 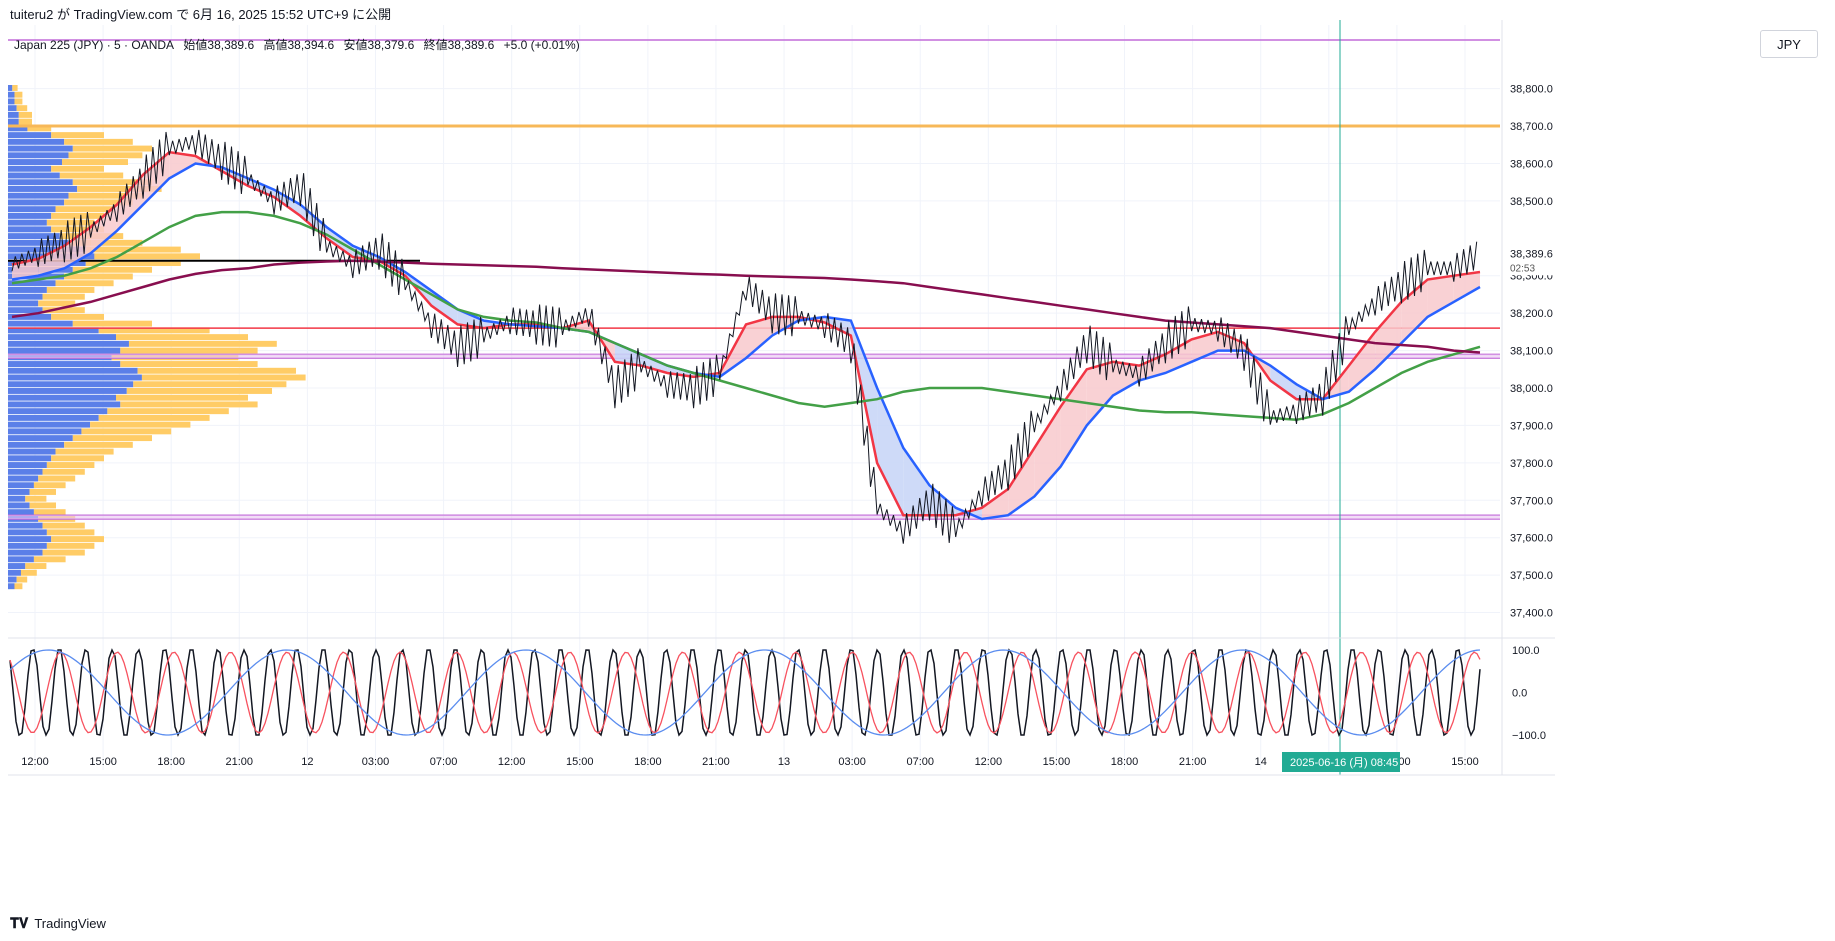 What do you see at coordinates (1531, 127) in the screenshot?
I see `y-tick-label: 38,700.0` at bounding box center [1531, 127].